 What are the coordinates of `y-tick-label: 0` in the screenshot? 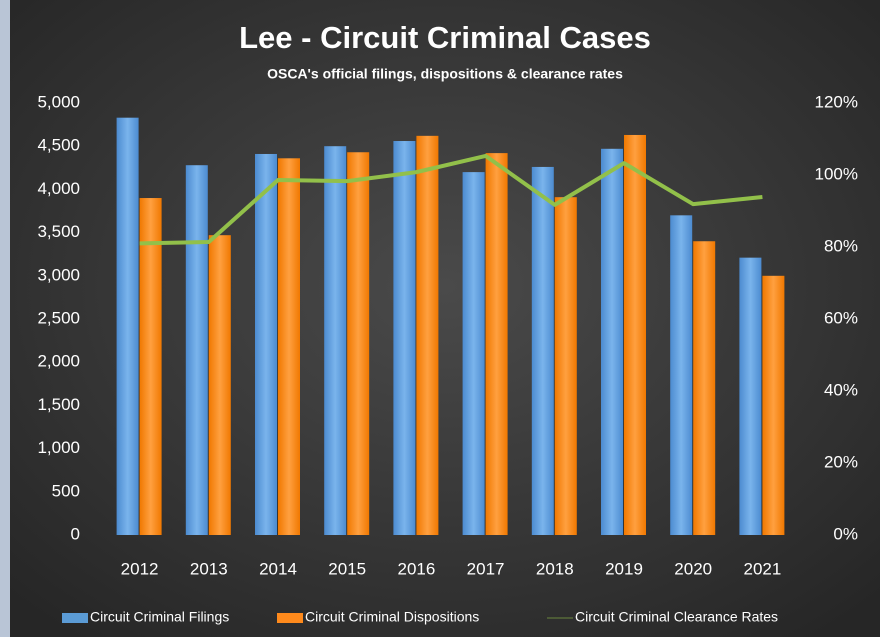 It's located at (75, 533).